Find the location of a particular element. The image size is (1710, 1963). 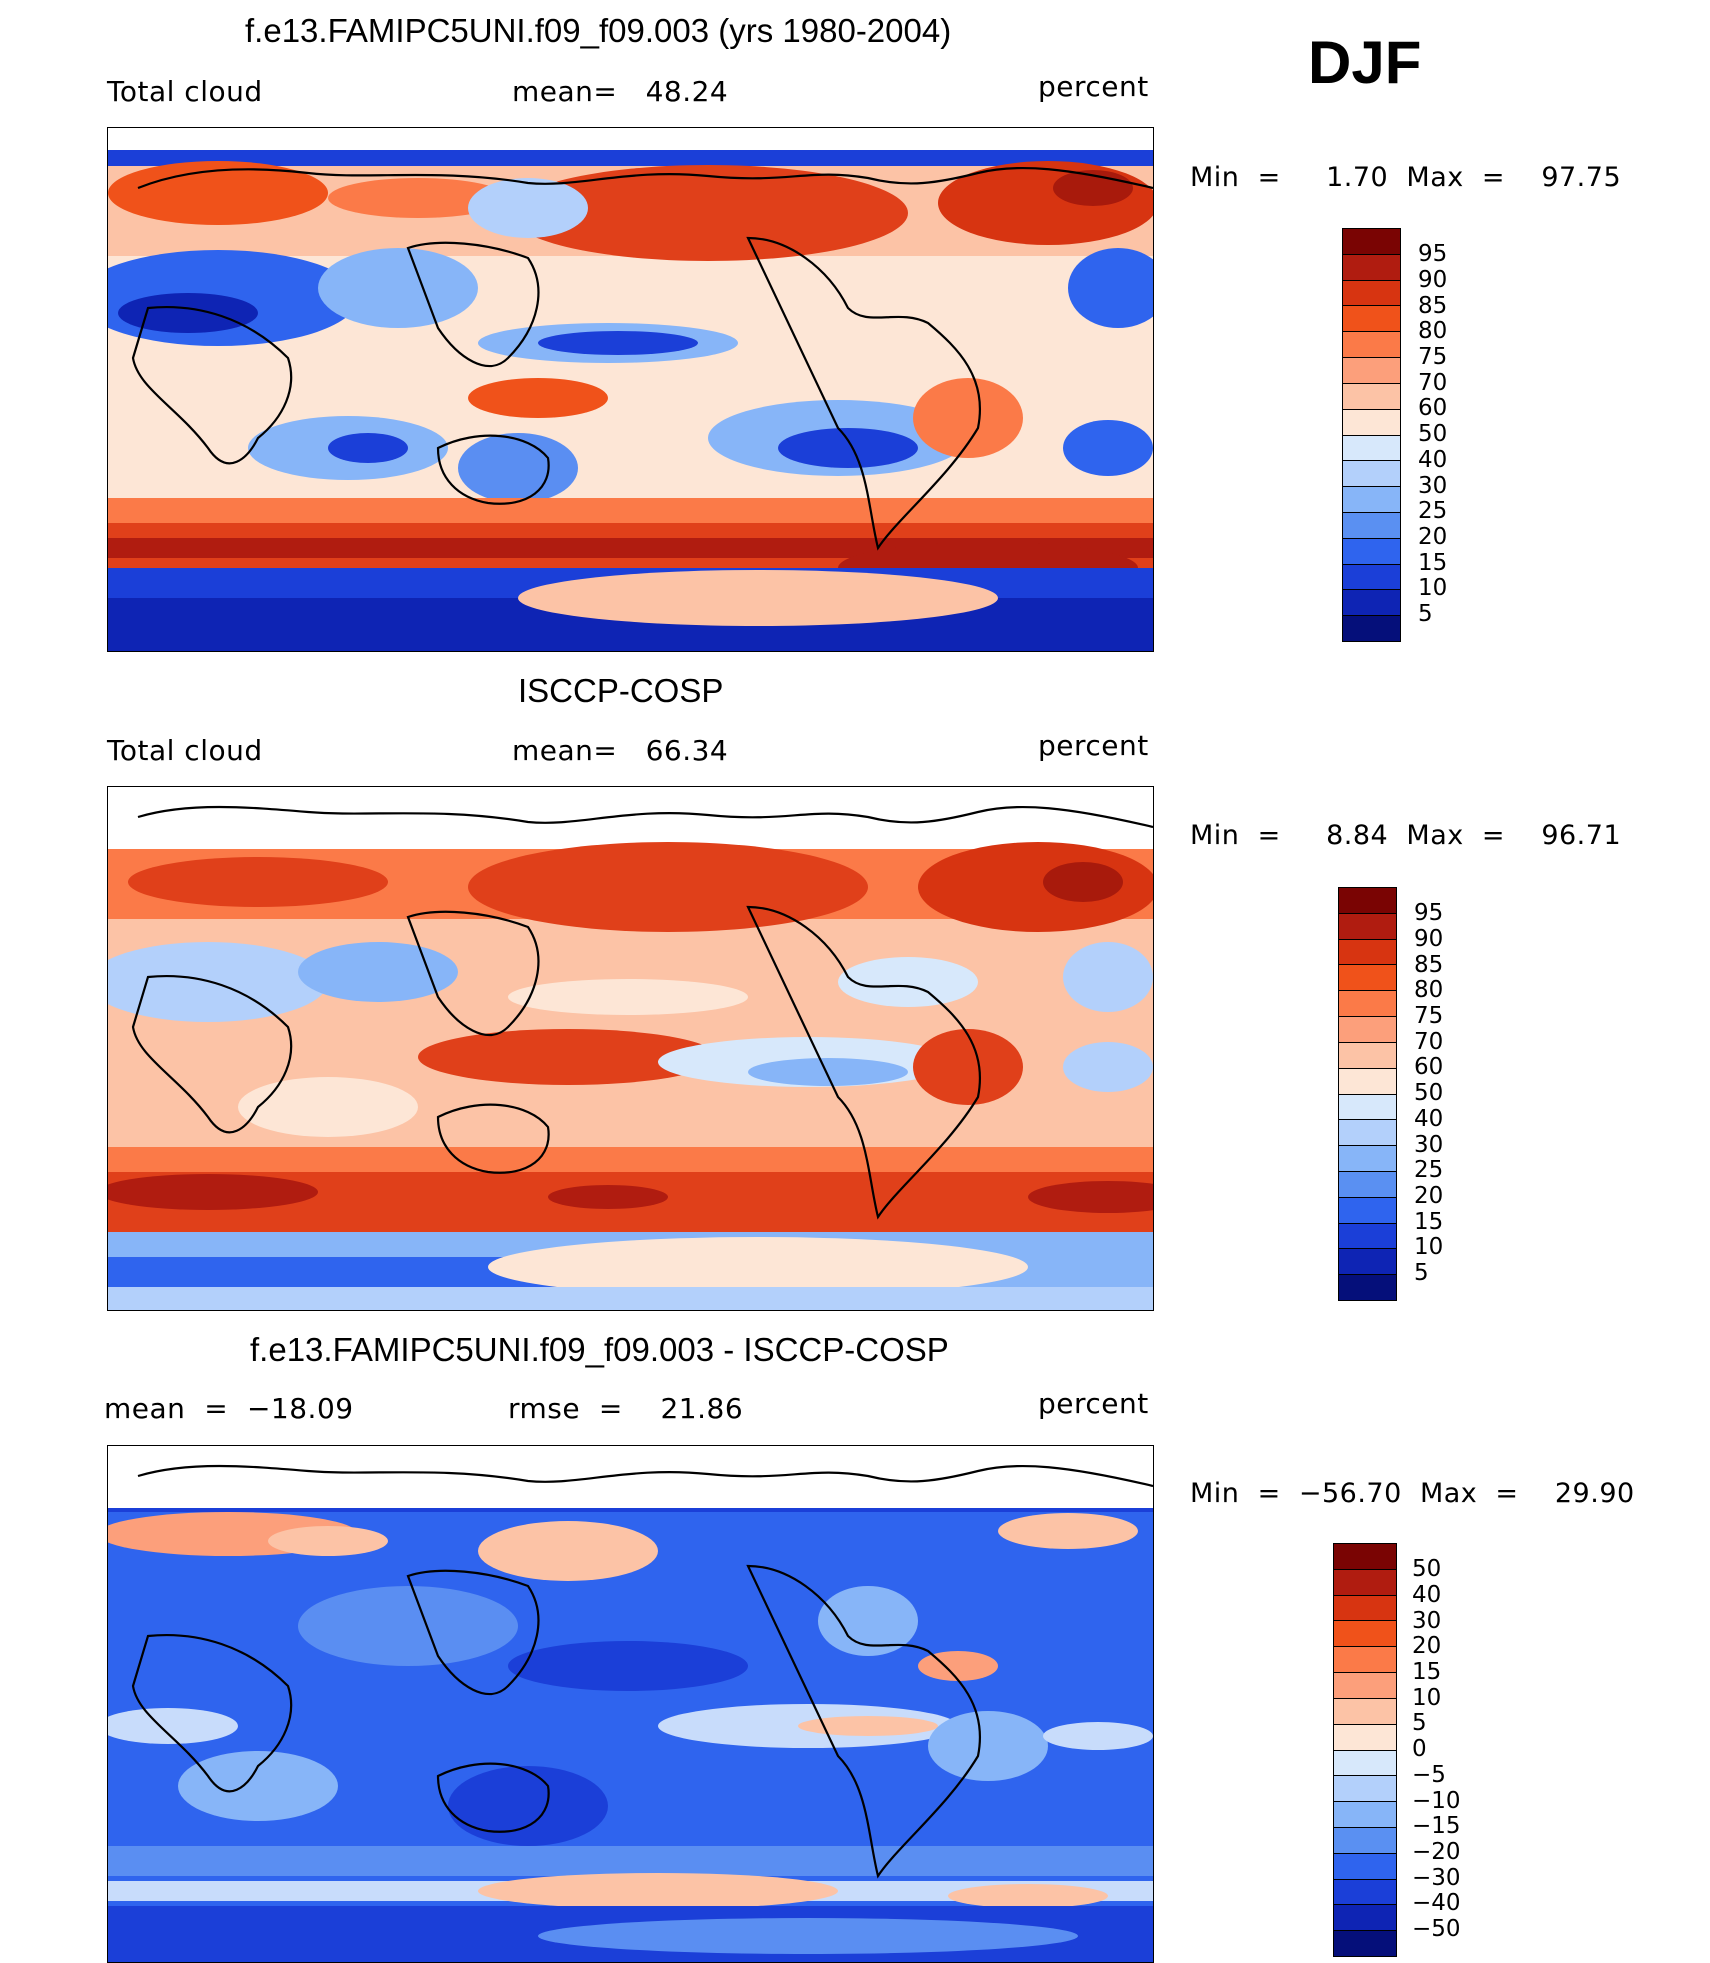

panel3-cb-label: −5 is located at coordinates (1429, 1775).